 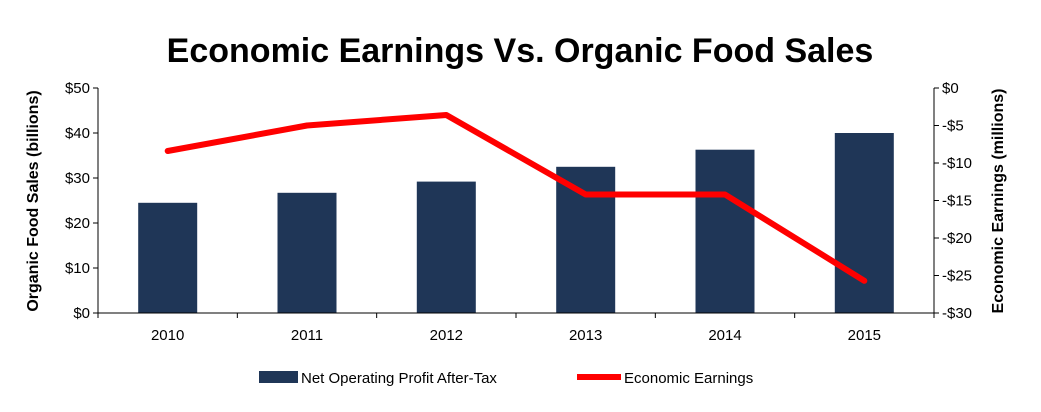 What do you see at coordinates (307, 252) in the screenshot?
I see `bar-2011` at bounding box center [307, 252].